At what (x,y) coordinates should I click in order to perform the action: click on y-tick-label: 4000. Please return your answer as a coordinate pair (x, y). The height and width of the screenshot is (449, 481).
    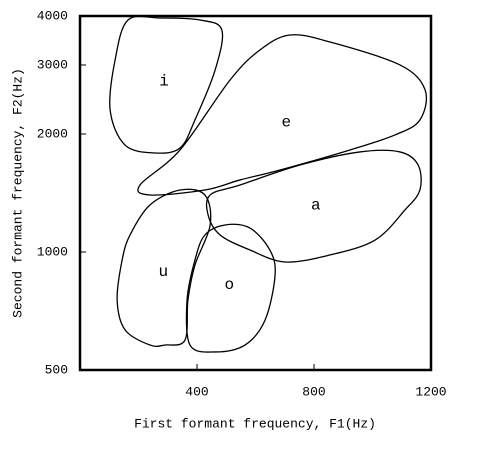
    Looking at the image, I should click on (52, 15).